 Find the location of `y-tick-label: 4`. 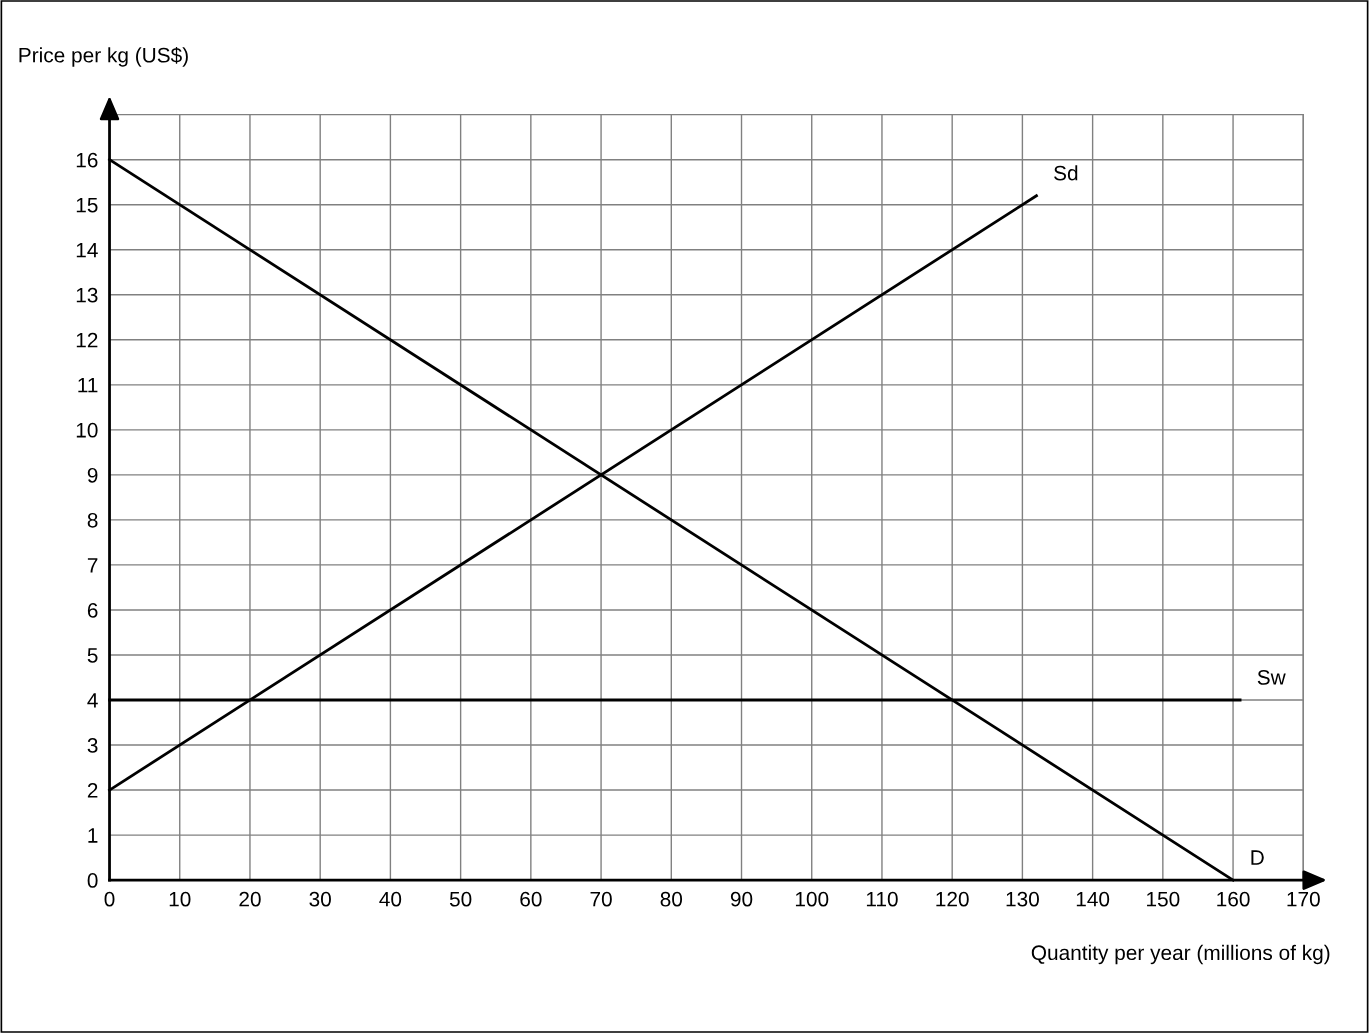

y-tick-label: 4 is located at coordinates (92, 700).